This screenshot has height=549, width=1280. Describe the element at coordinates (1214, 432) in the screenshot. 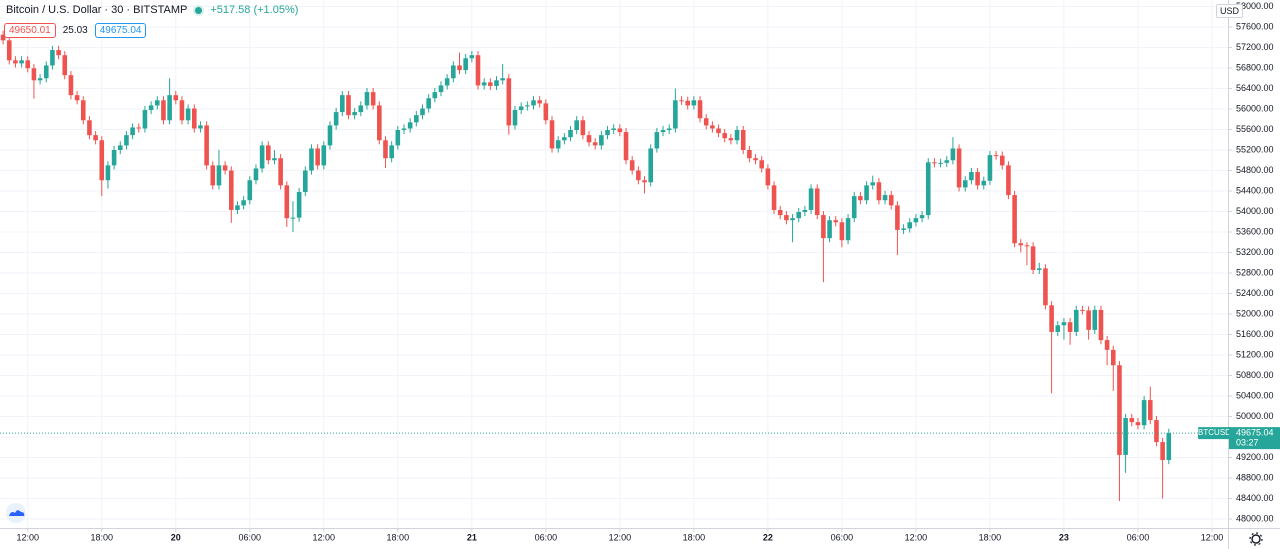

I see `ticker-tag-label: BTCUSD` at that location.